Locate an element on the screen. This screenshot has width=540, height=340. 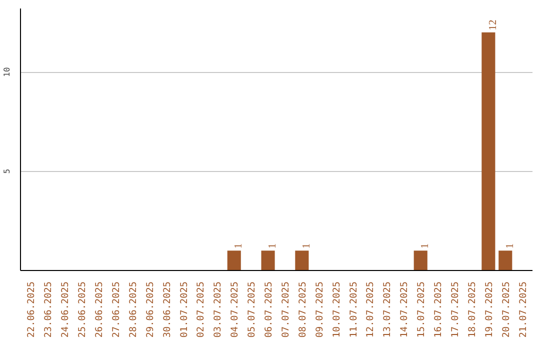
x-tick-label: 20.07.2025 is located at coordinates (506, 309).